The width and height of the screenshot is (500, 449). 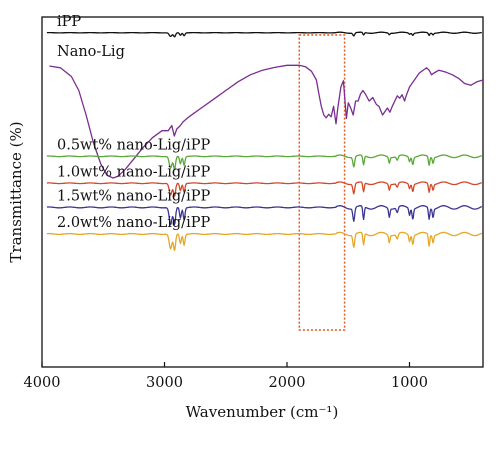 What do you see at coordinates (133, 145) in the screenshot?
I see `series-label-3: 0.5wt% nano-Lig/iPP` at bounding box center [133, 145].